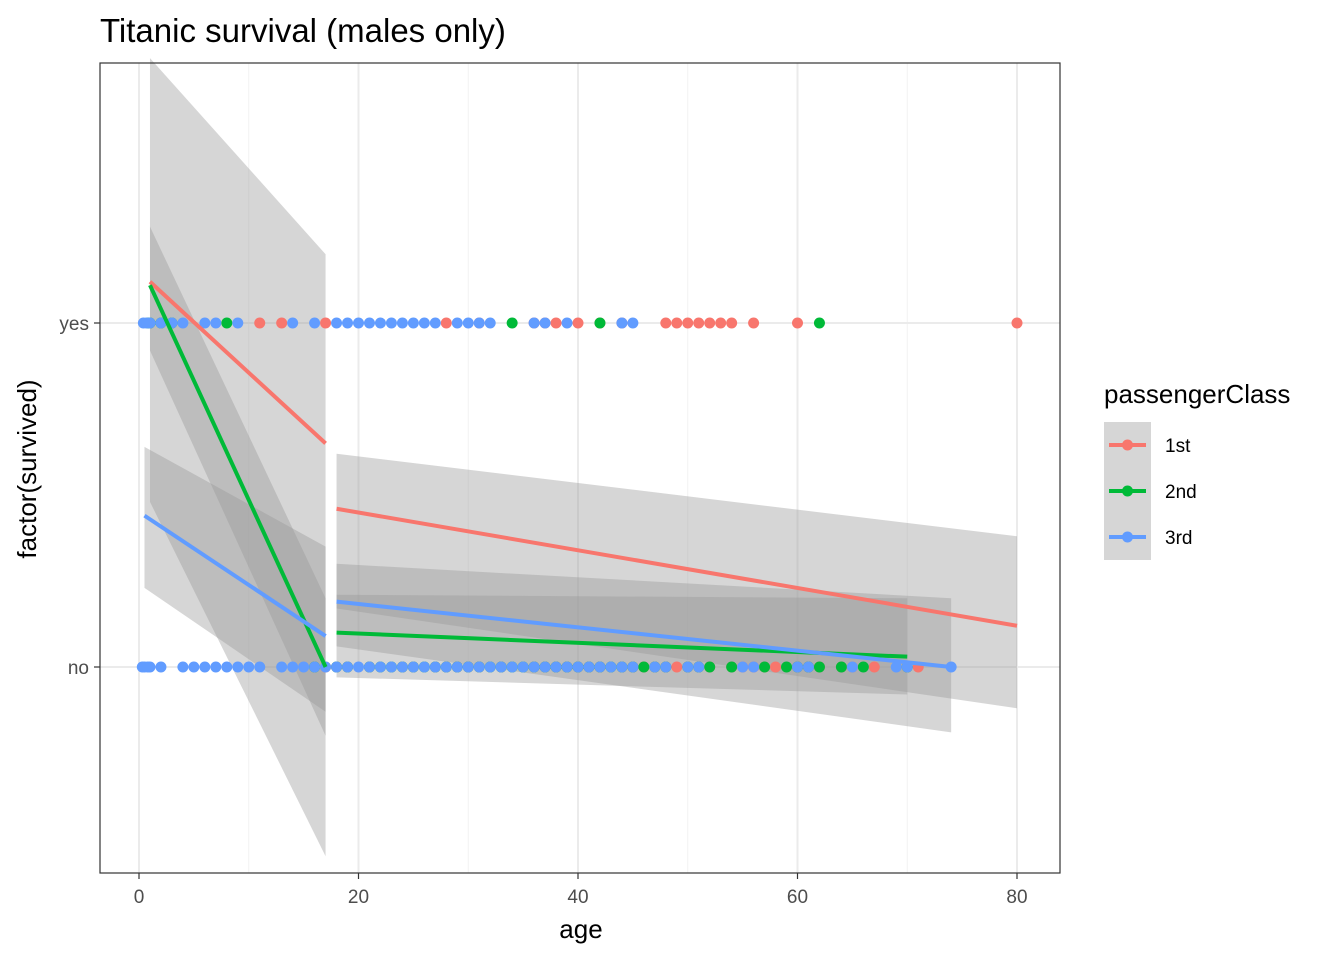  Describe the element at coordinates (303, 30) in the screenshot. I see `chart-title: Titanic survival (males only)` at that location.